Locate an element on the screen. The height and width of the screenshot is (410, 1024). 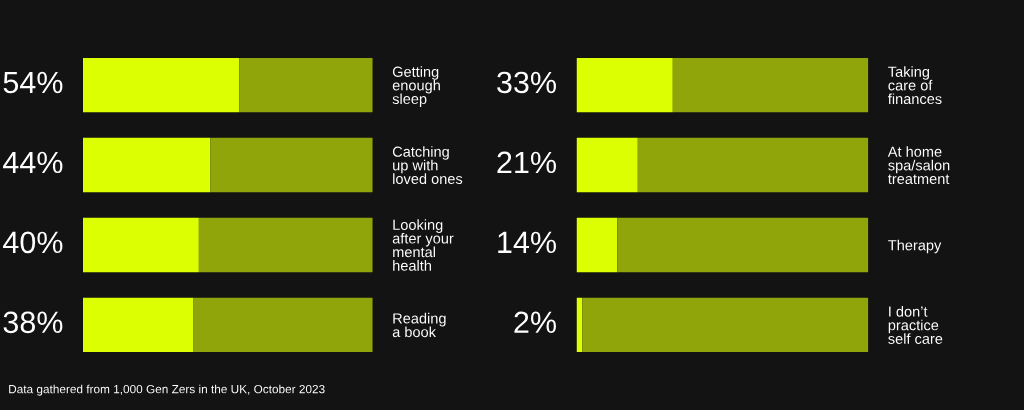
y-tick-label: Catching up with loved ones is located at coordinates (427, 165).